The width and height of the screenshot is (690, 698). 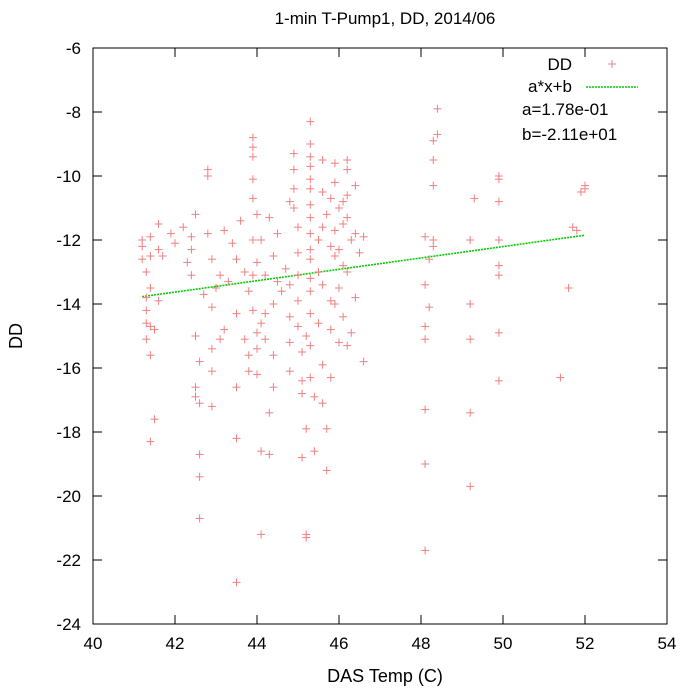 What do you see at coordinates (550, 86) in the screenshot?
I see `legend-label-fit: a*x+b` at bounding box center [550, 86].